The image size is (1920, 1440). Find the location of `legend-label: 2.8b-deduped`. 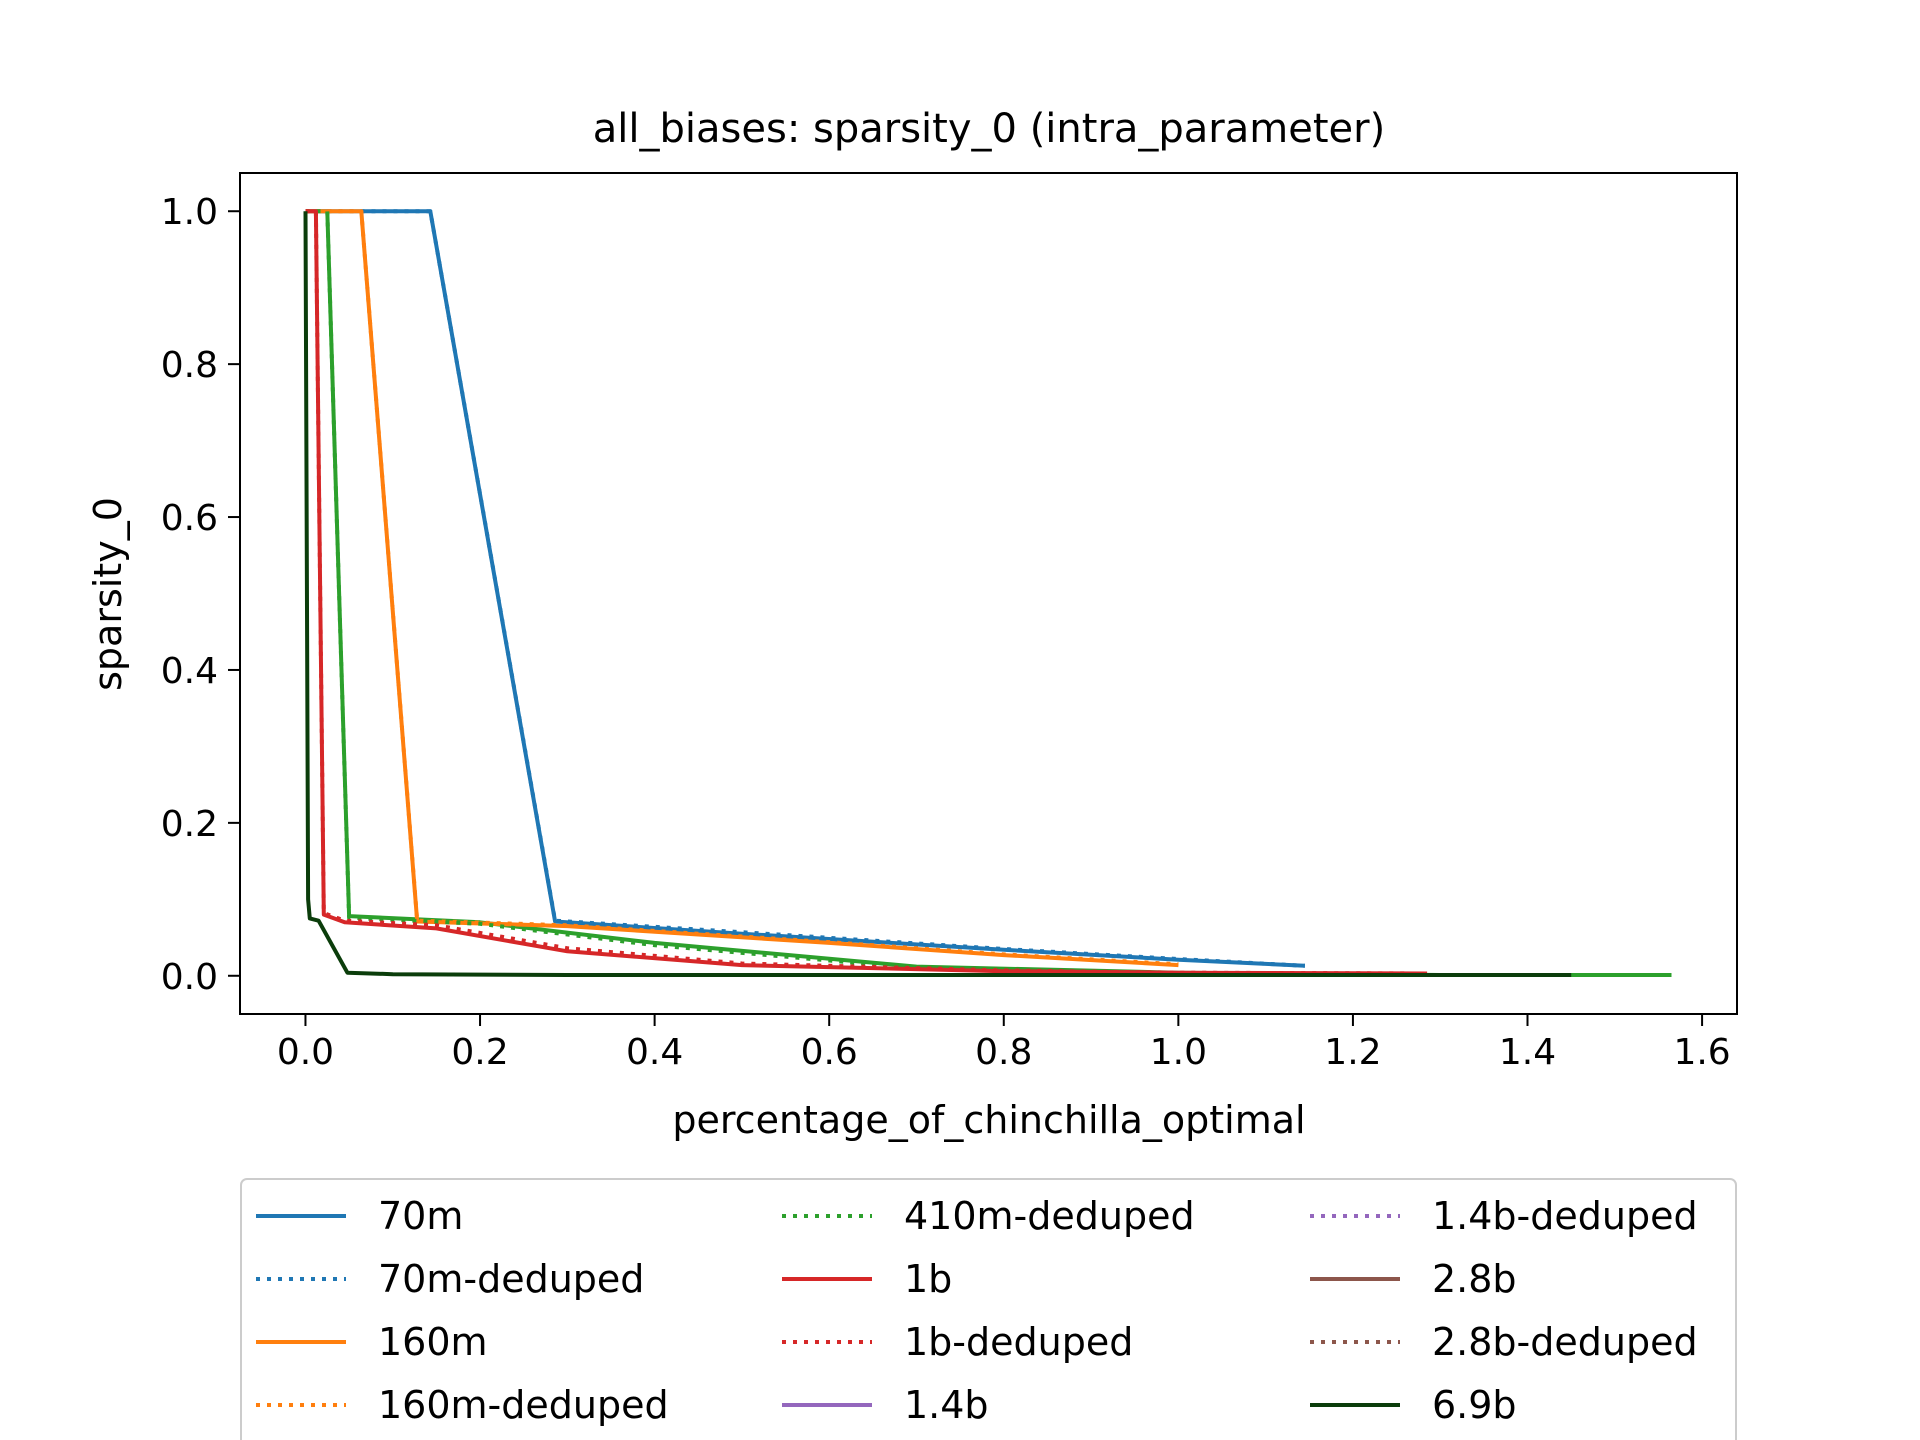

legend-label: 2.8b-deduped is located at coordinates (1565, 1342).